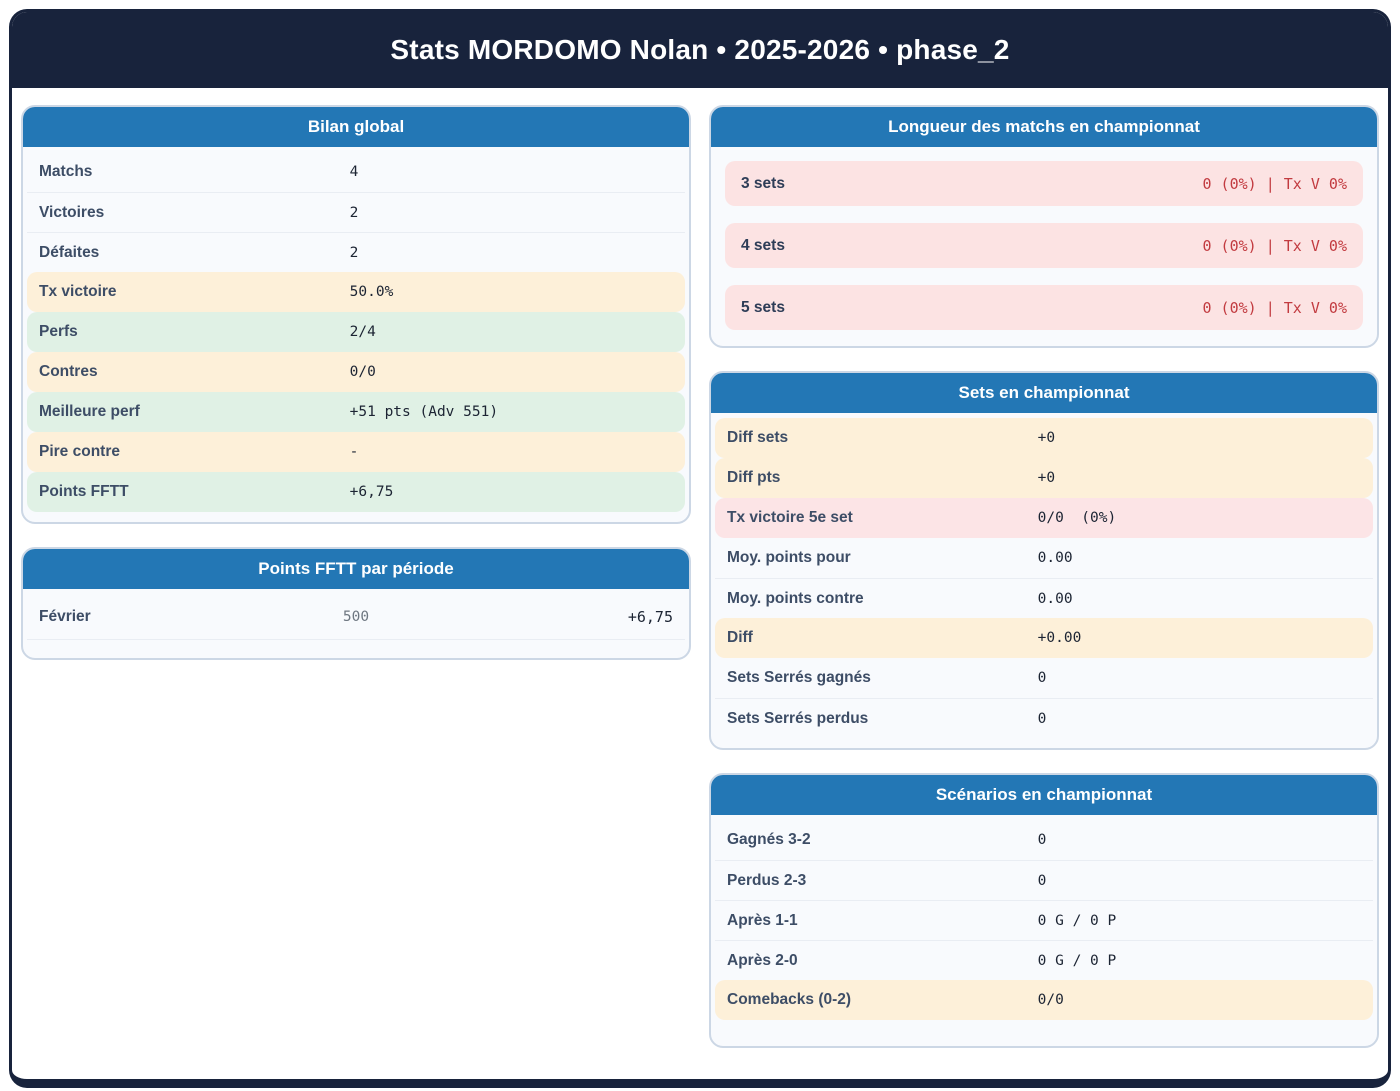  I want to click on table-row: Perfs 2/4, so click(356, 332).